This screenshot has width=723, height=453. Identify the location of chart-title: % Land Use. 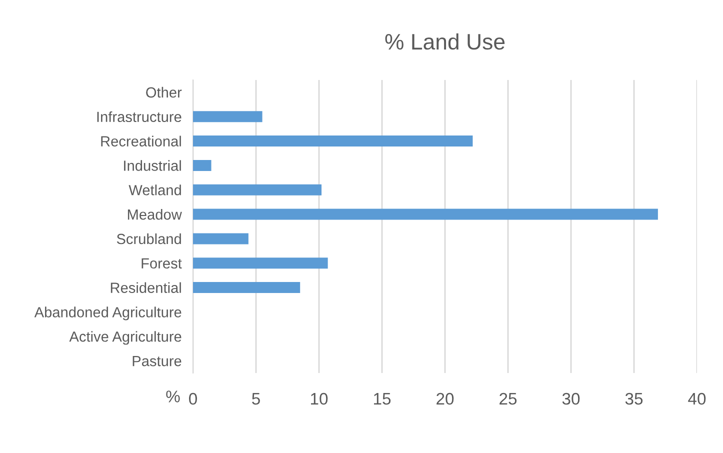
(445, 41).